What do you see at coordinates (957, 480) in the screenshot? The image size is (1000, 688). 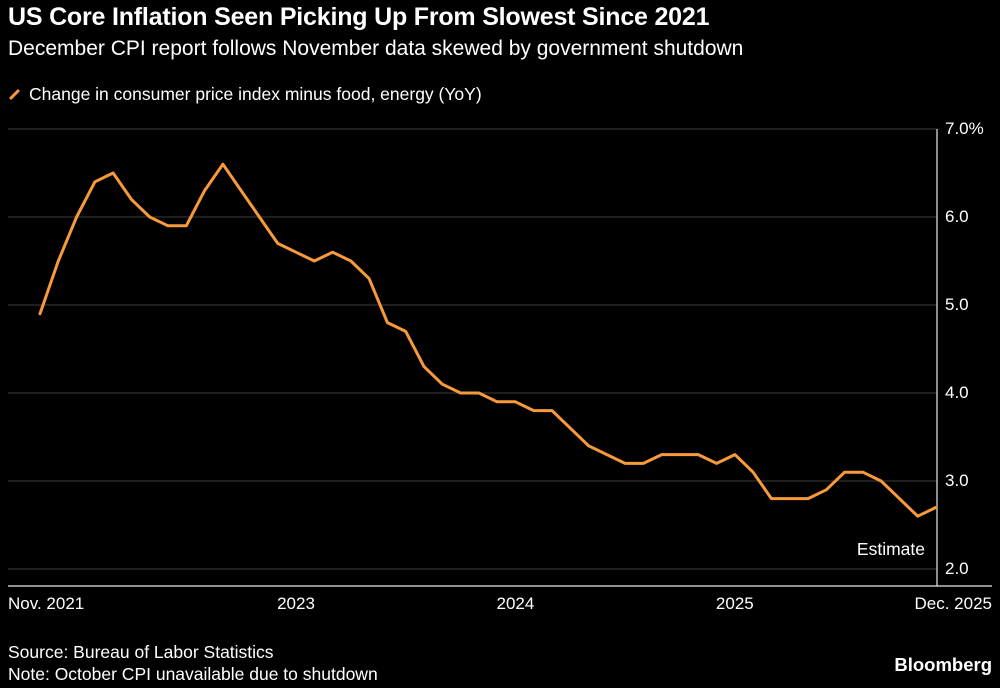 I see `y-tick-label: 3.0` at bounding box center [957, 480].